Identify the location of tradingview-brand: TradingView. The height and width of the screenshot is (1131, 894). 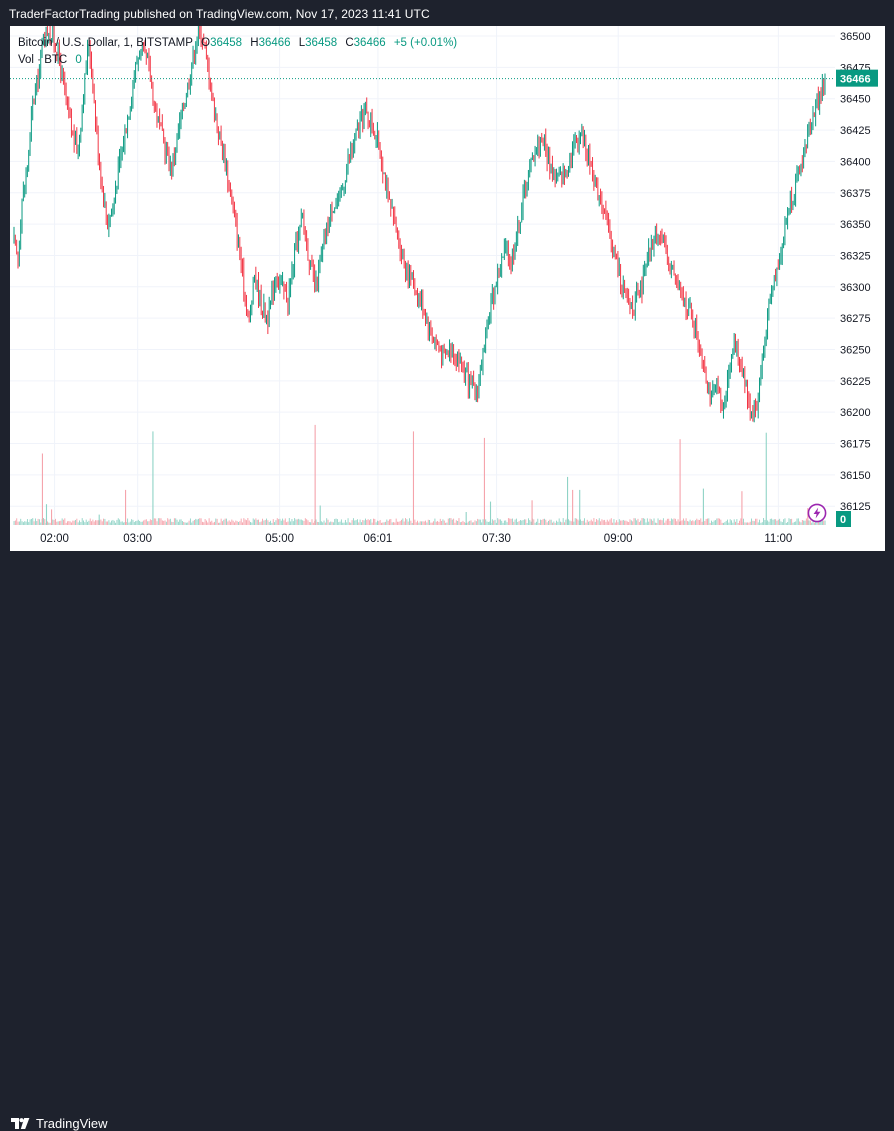
(59, 1123).